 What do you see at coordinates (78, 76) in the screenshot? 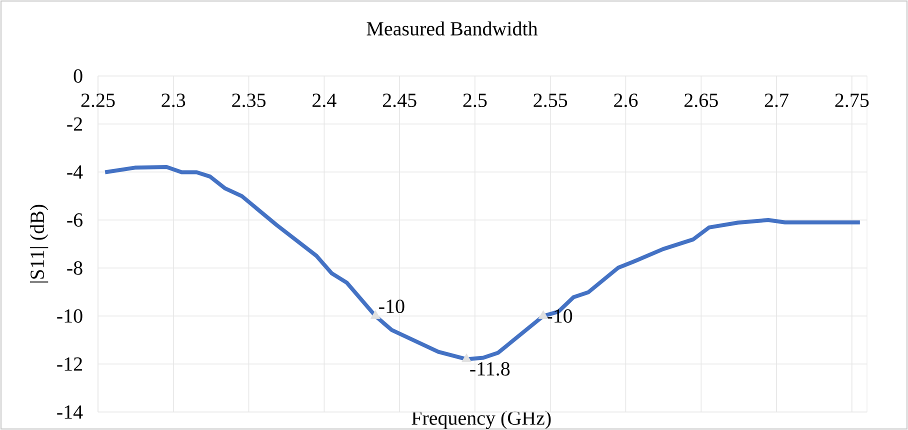
I see `y-tick-label: 0` at bounding box center [78, 76].